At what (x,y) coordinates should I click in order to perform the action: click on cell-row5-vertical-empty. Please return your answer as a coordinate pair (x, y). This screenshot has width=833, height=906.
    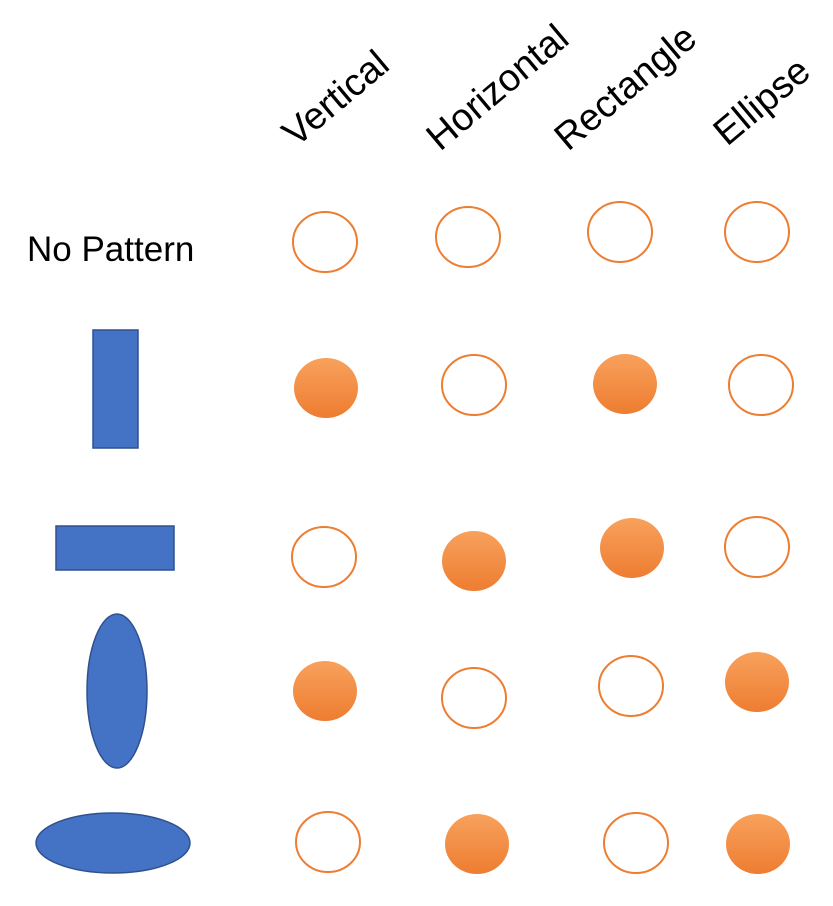
    Looking at the image, I should click on (328, 842).